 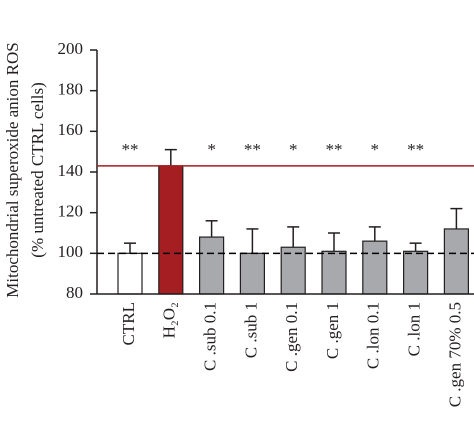 What do you see at coordinates (128, 323) in the screenshot?
I see `x-tick-label: CTRL` at bounding box center [128, 323].